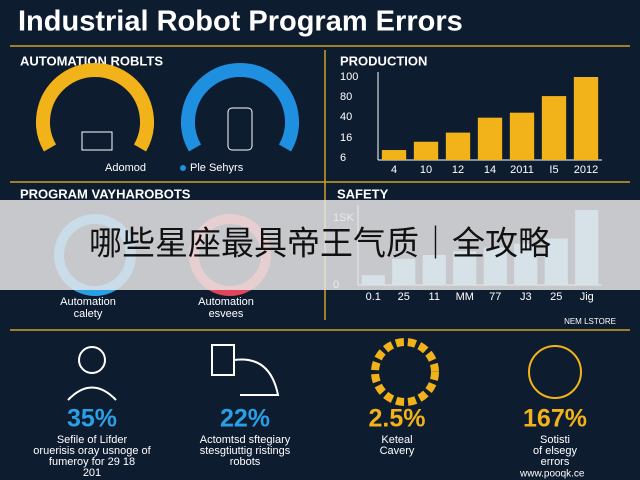 Image resolution: width=640 pixels, height=480 pixels. I want to click on heading: PRODUCTION, so click(383, 60).